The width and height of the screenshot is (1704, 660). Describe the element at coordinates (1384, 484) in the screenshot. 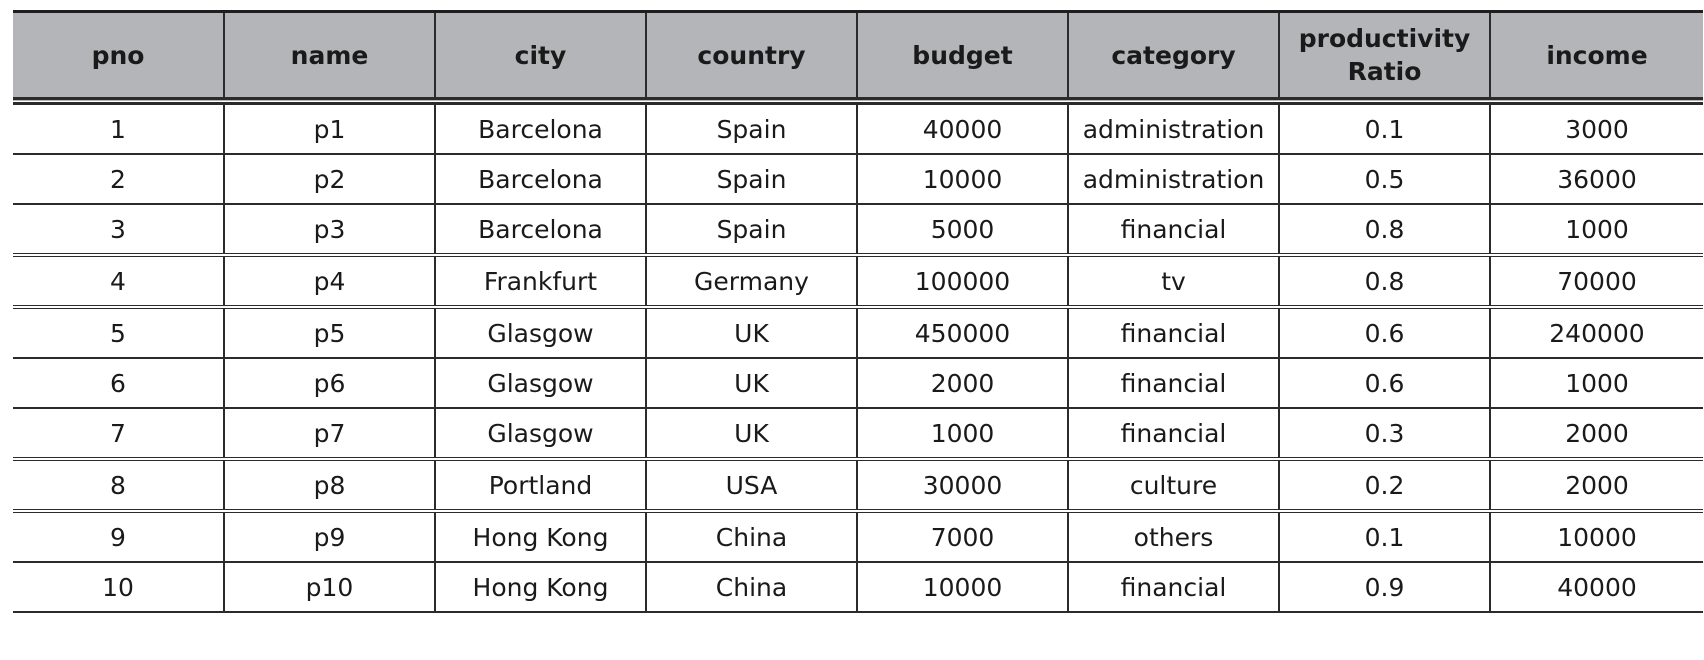

I see `table-cell: 0.2` at that location.